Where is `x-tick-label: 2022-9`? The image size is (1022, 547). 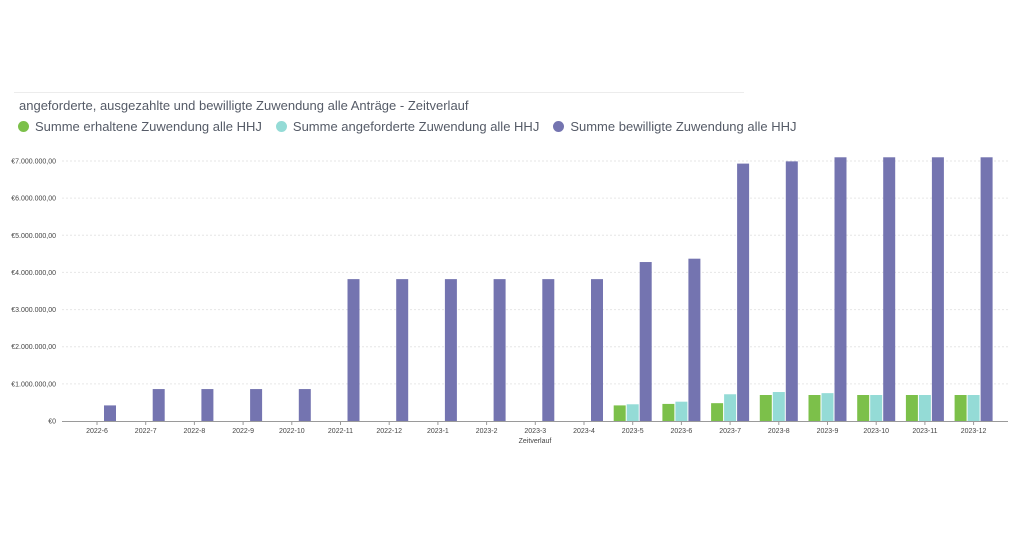
x-tick-label: 2022-9 is located at coordinates (243, 431).